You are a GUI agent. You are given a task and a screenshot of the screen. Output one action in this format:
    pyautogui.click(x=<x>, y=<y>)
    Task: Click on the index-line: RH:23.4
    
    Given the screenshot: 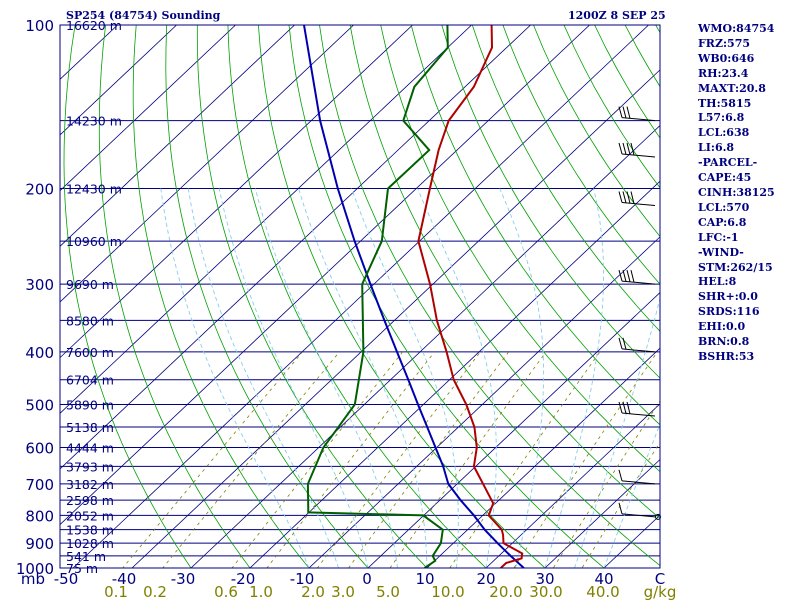 What is the action you would take?
    pyautogui.click(x=723, y=73)
    